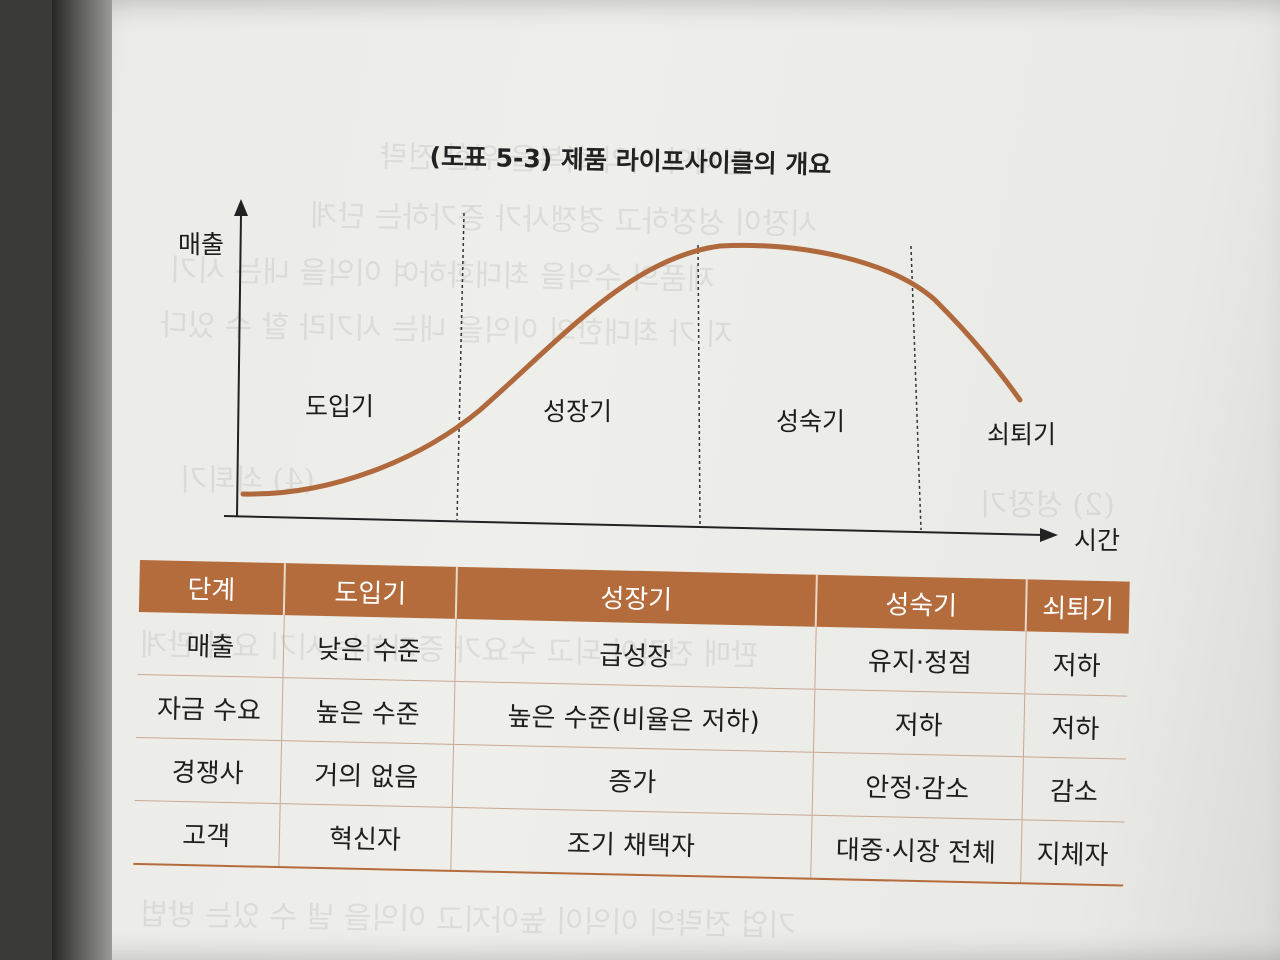 Image resolution: width=1280 pixels, height=960 pixels. Describe the element at coordinates (82, 480) in the screenshot. I see `page-binding-edge` at that location.